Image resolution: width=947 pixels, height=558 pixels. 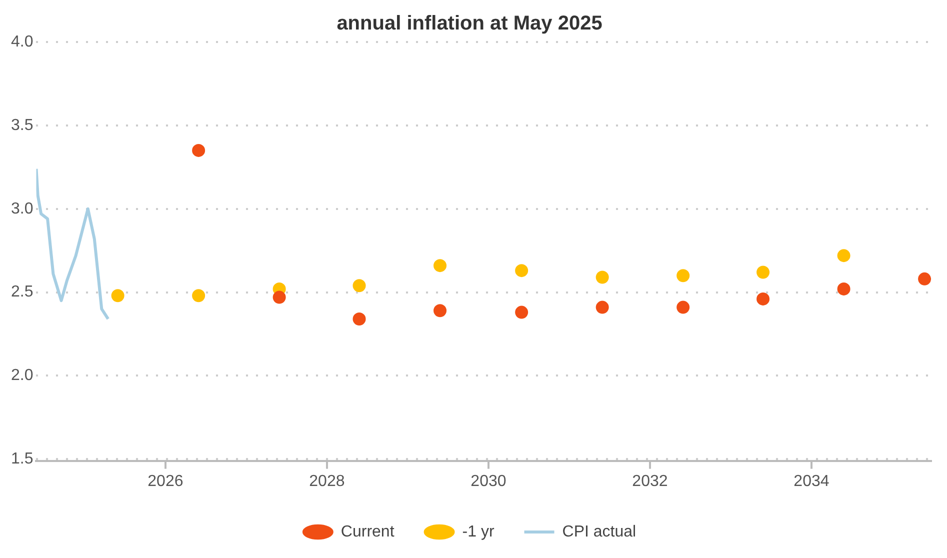 What do you see at coordinates (367, 531) in the screenshot?
I see `legend-label: Current` at bounding box center [367, 531].